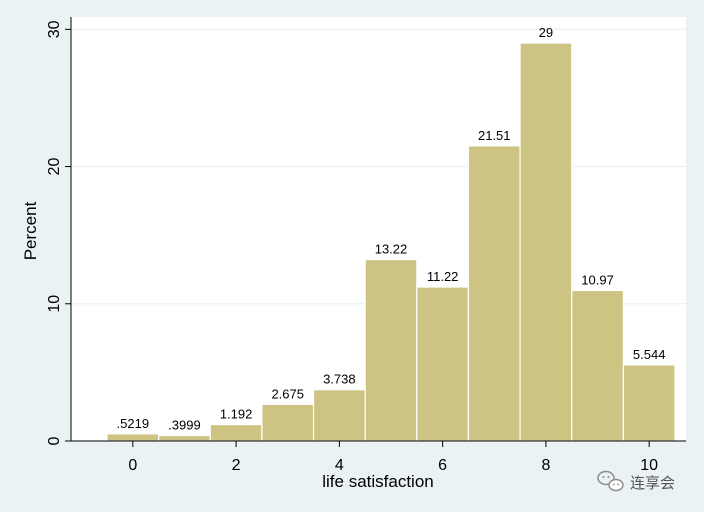  I want to click on y-ticks: 0 10 20 30, so click(58, 232).